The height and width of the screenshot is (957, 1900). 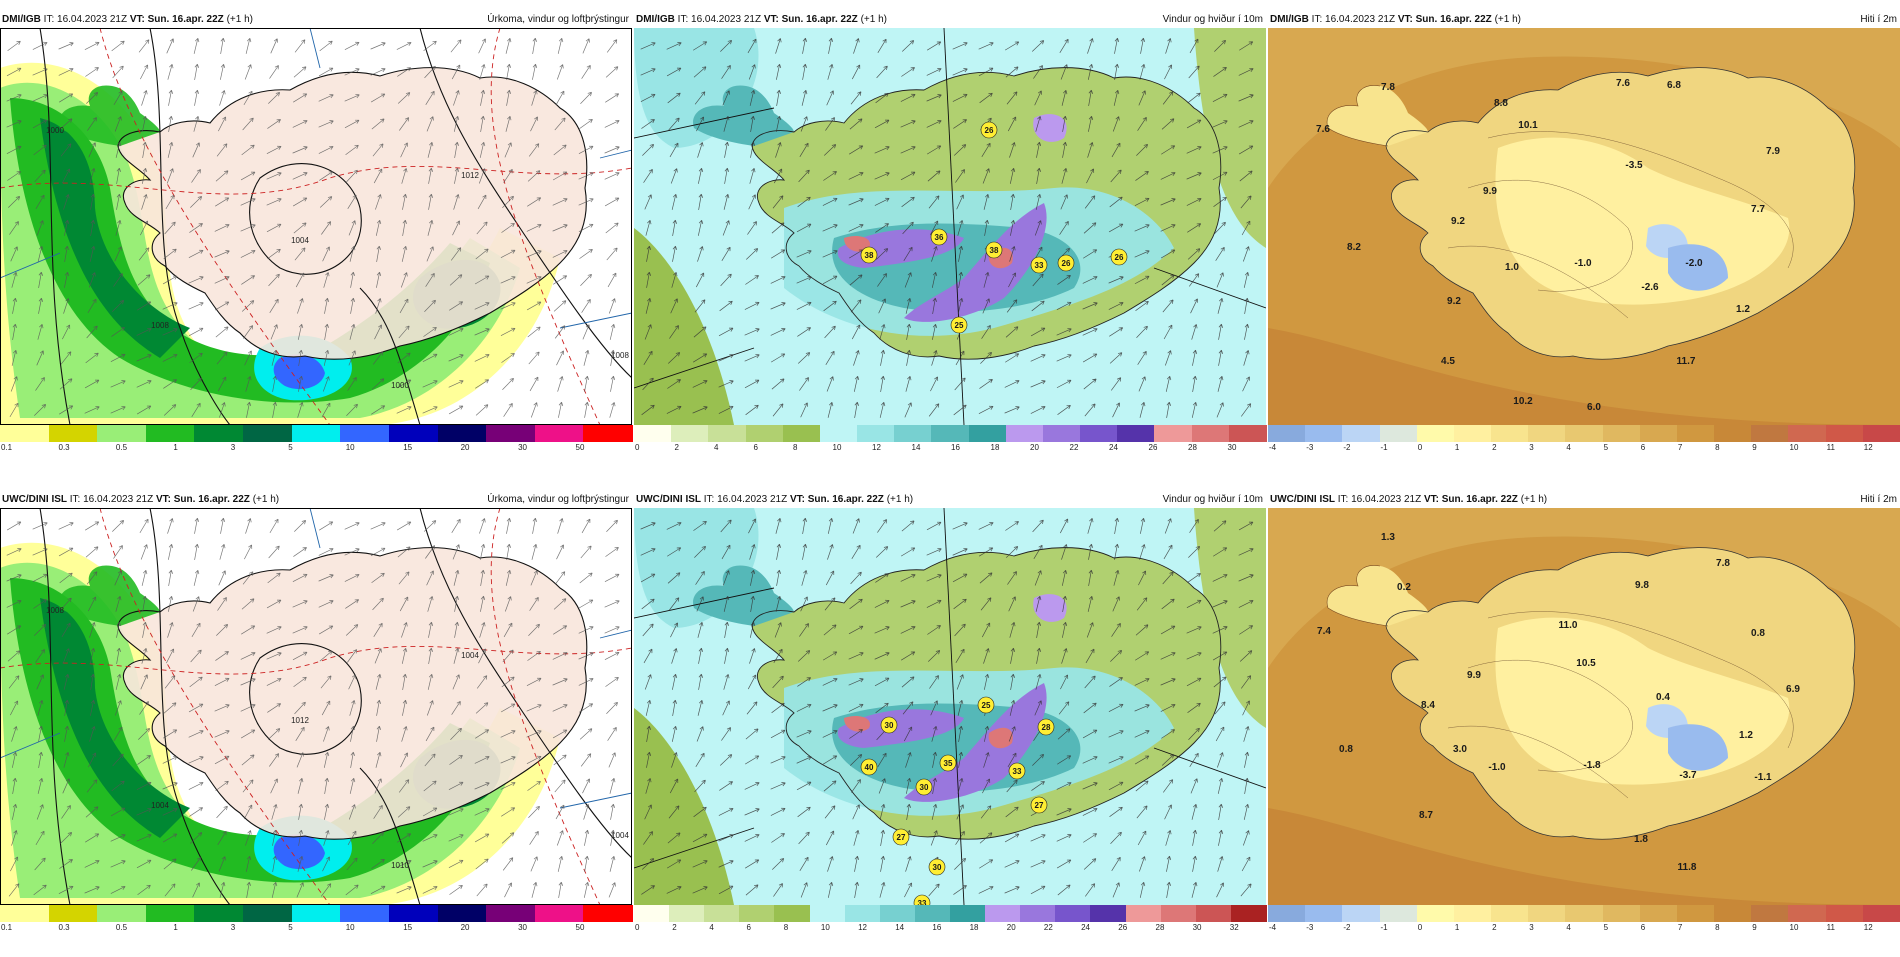 I want to click on temperature-value: 1.2, so click(x=1746, y=735).